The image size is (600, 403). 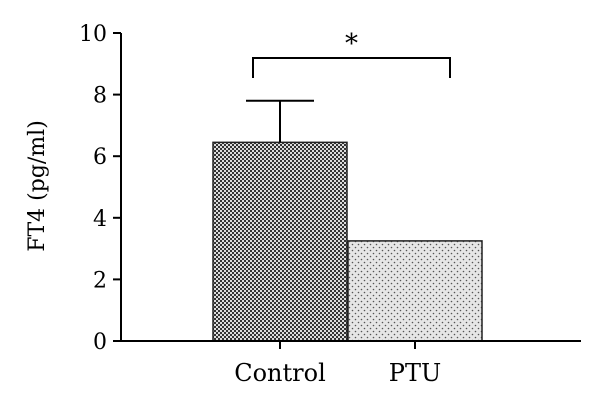 What do you see at coordinates (100, 280) in the screenshot?
I see `y-tick-label-1: 2` at bounding box center [100, 280].